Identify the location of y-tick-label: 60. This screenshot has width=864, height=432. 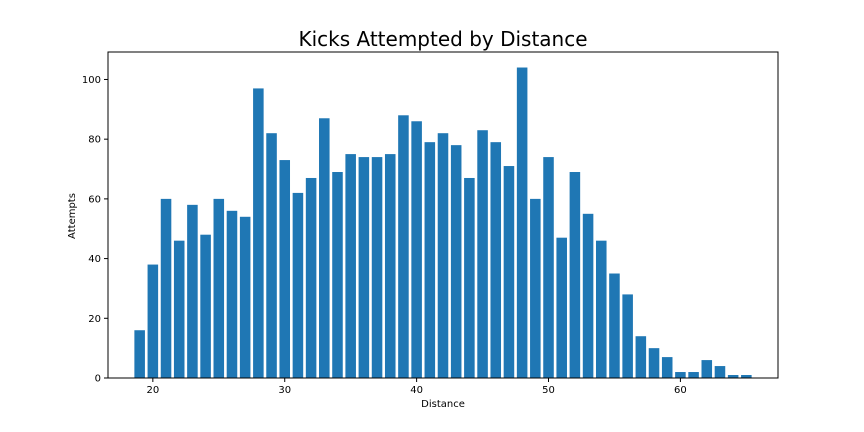
(94, 199).